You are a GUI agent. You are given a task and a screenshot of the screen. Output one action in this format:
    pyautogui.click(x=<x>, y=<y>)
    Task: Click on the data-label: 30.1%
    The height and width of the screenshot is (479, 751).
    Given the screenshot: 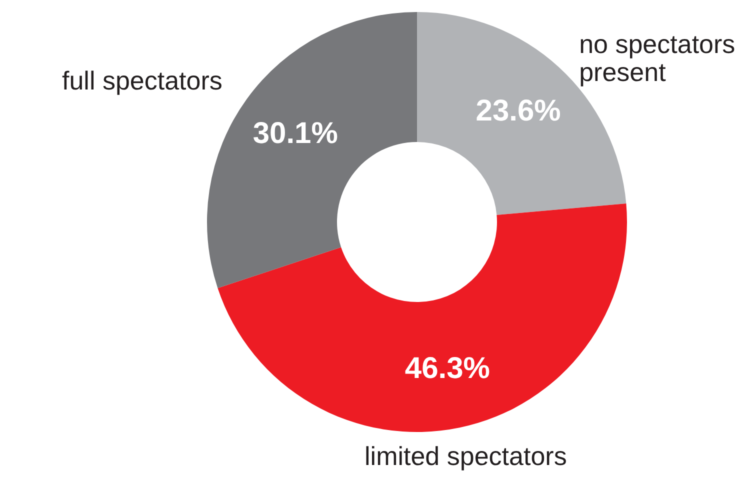 What is the action you would take?
    pyautogui.click(x=295, y=133)
    